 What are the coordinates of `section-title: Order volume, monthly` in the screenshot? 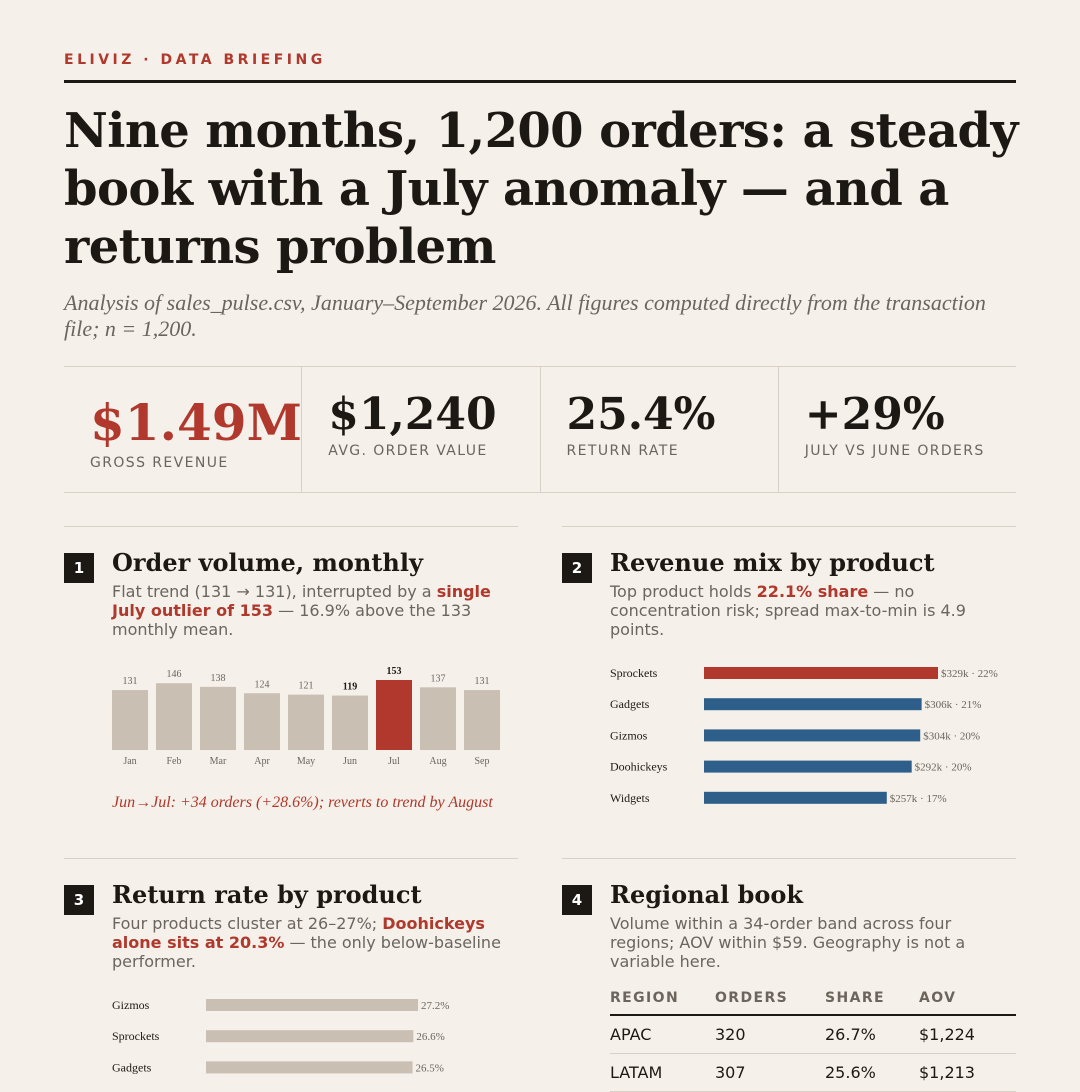 It's located at (267, 562).